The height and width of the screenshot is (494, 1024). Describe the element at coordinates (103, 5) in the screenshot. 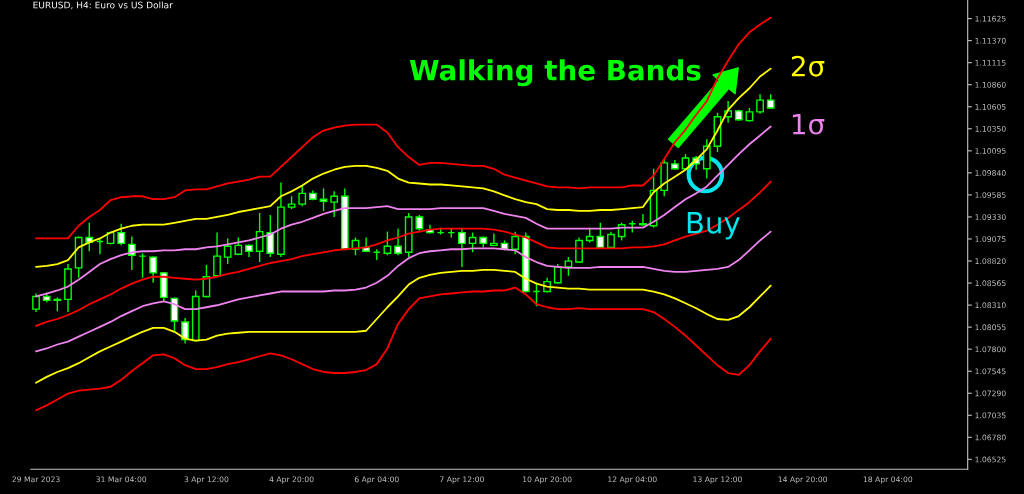

I see `chart-title: EURUSD, H4: Euro vs US Dollar` at that location.